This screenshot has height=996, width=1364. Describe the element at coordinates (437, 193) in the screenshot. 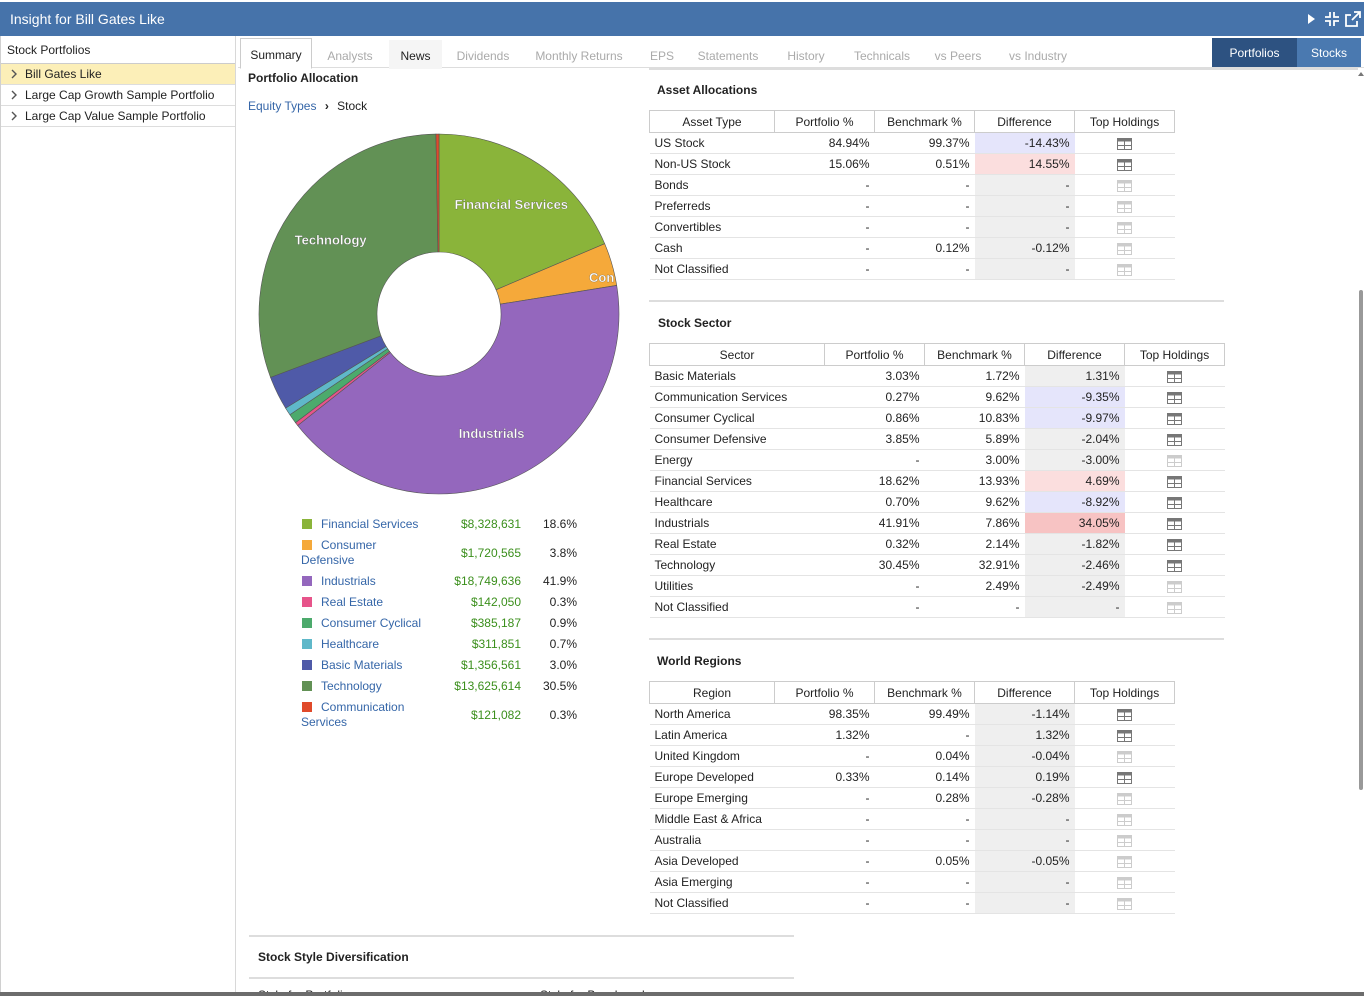

I see `pie-slice-communication-services` at that location.